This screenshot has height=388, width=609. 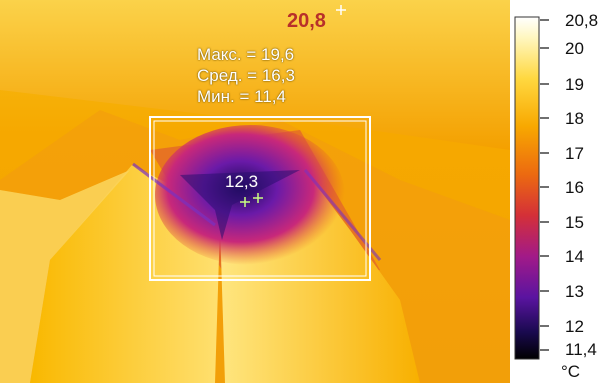 What do you see at coordinates (174, 194) in the screenshot?
I see `edge-line-left` at bounding box center [174, 194].